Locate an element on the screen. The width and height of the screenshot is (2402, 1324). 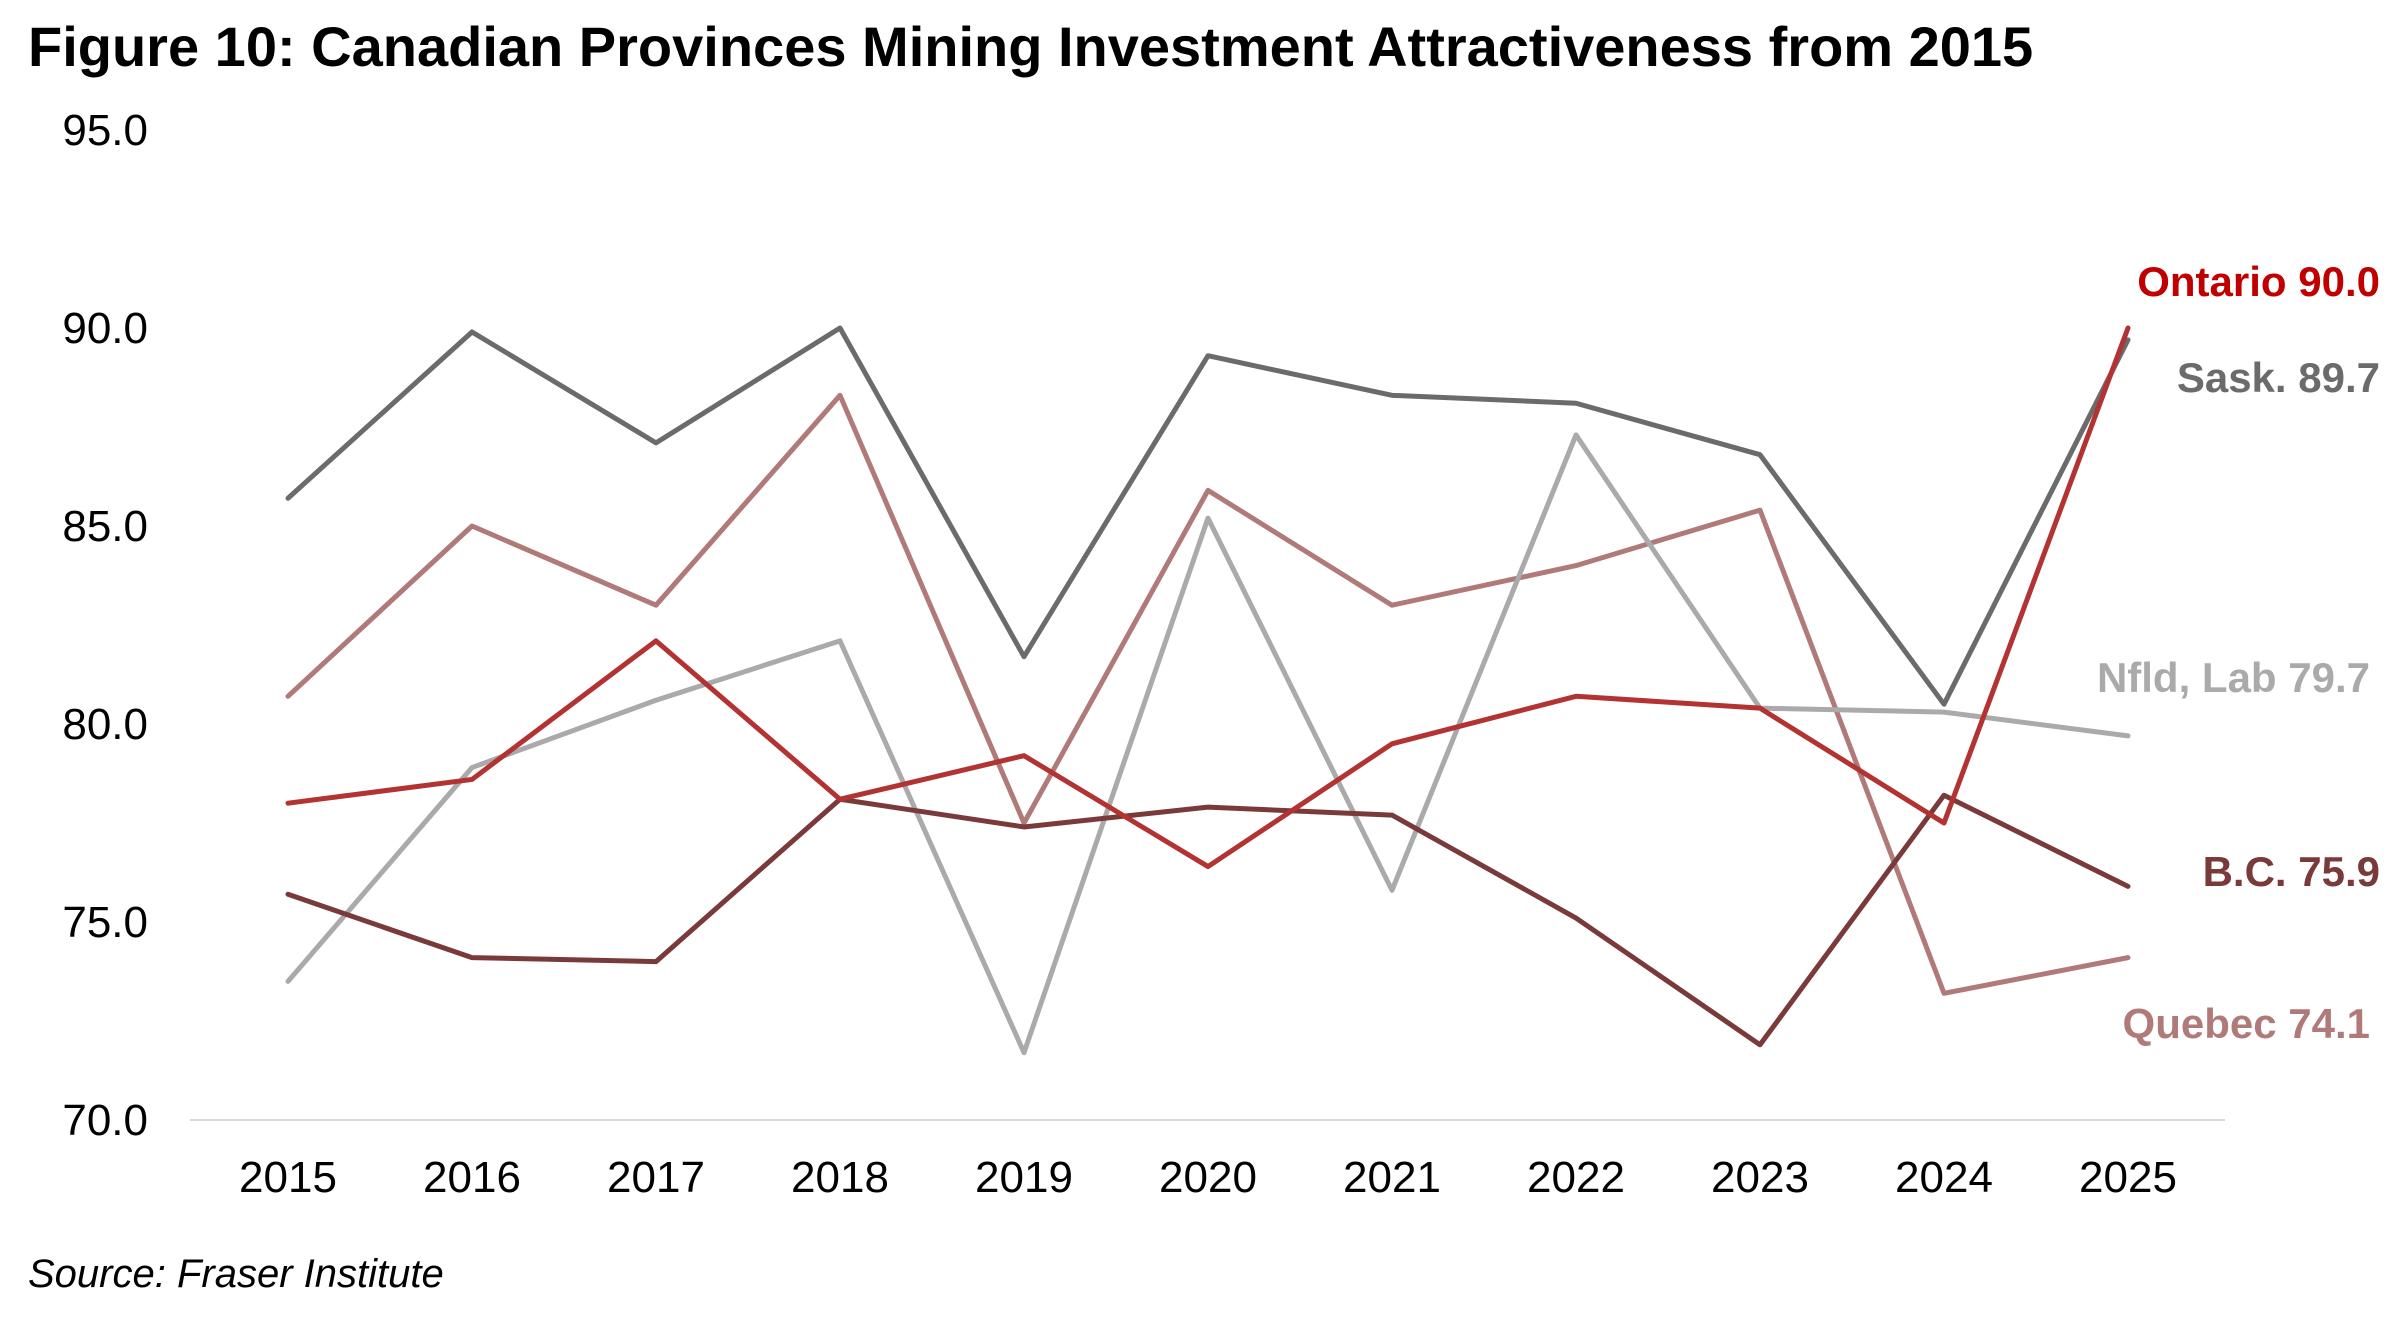
y-tick-label: 70.0 is located at coordinates (105, 1120).